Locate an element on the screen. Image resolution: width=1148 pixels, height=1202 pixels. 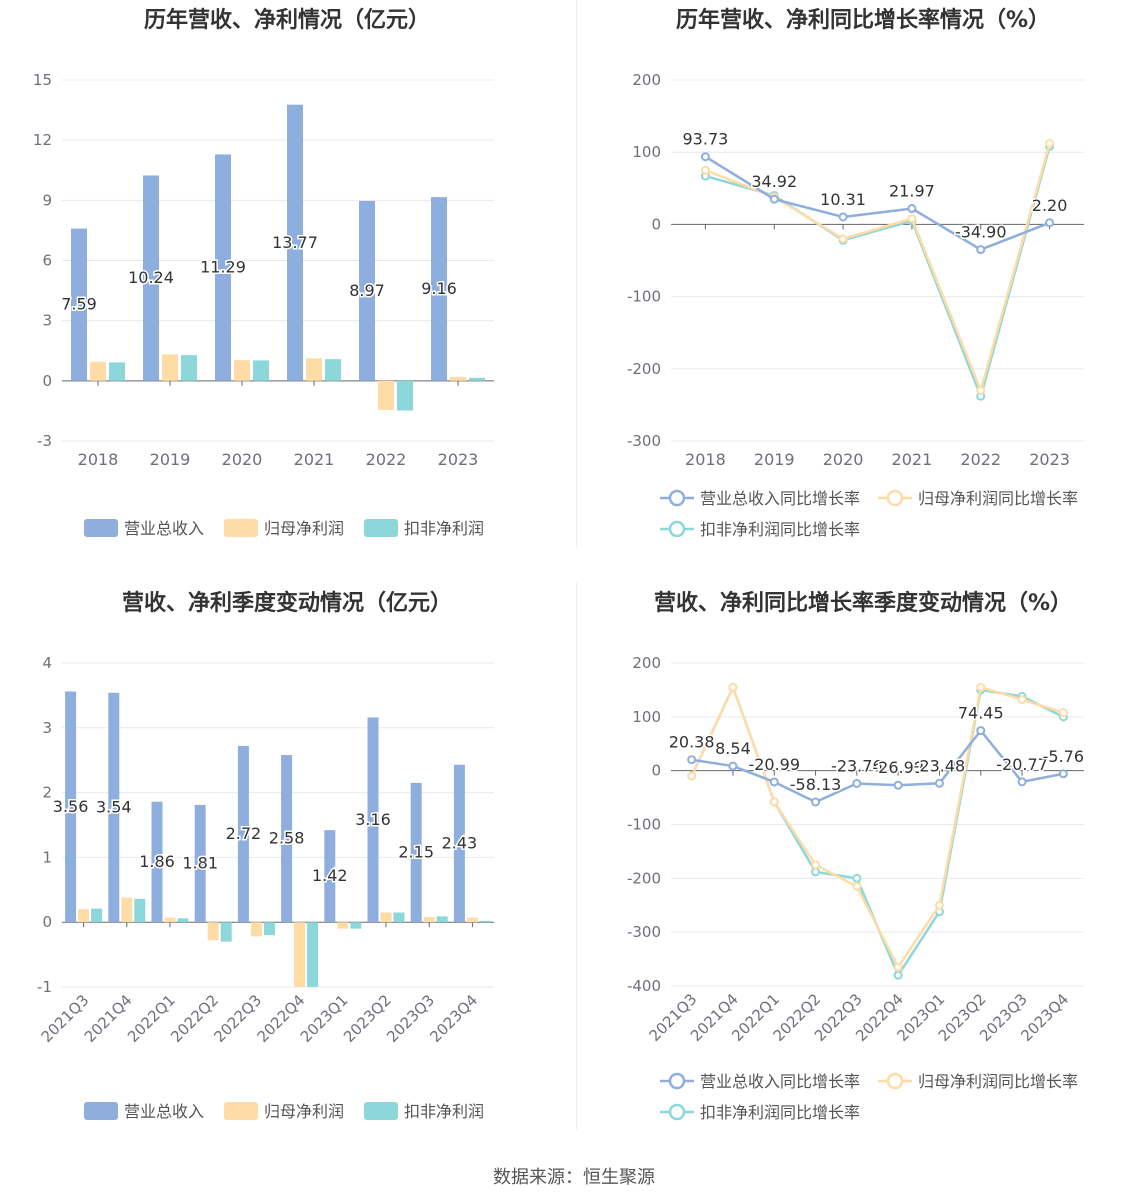
chart-title: 营收、净利季度变动情况（亿元） is located at coordinates (286, 603).